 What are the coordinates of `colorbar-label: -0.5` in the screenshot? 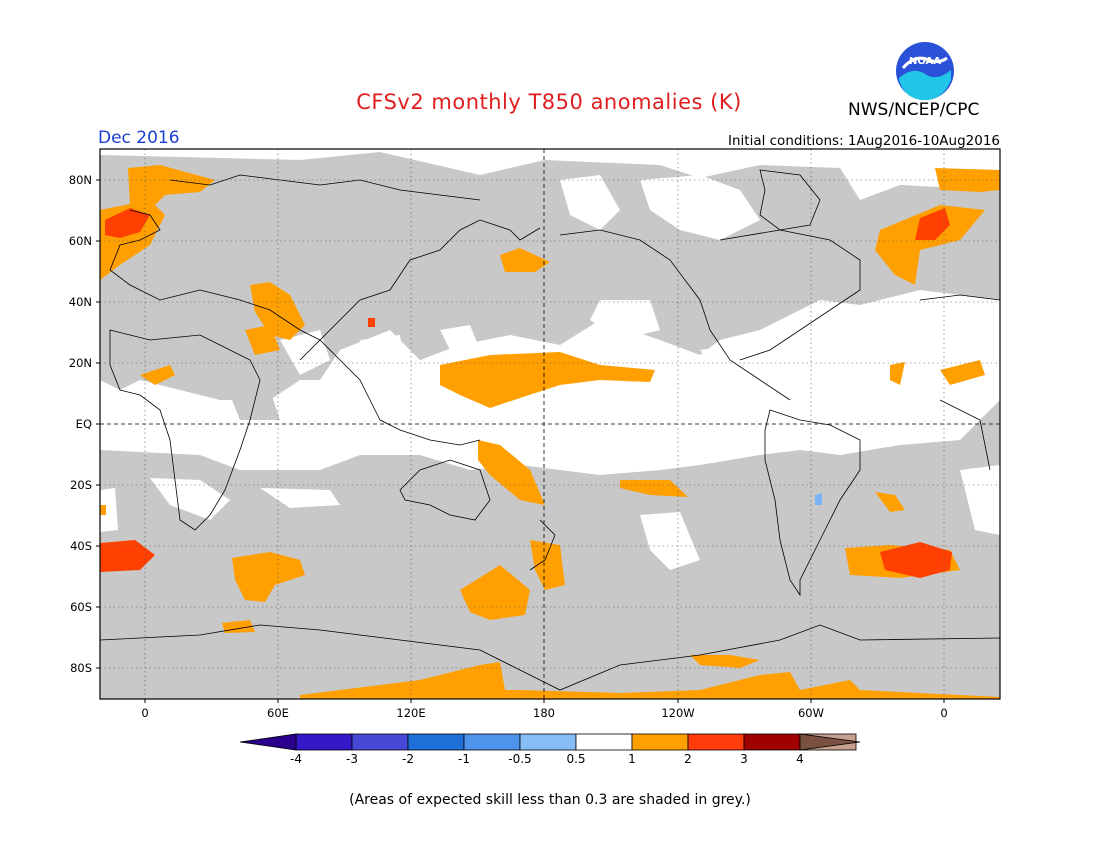 It's located at (520, 759).